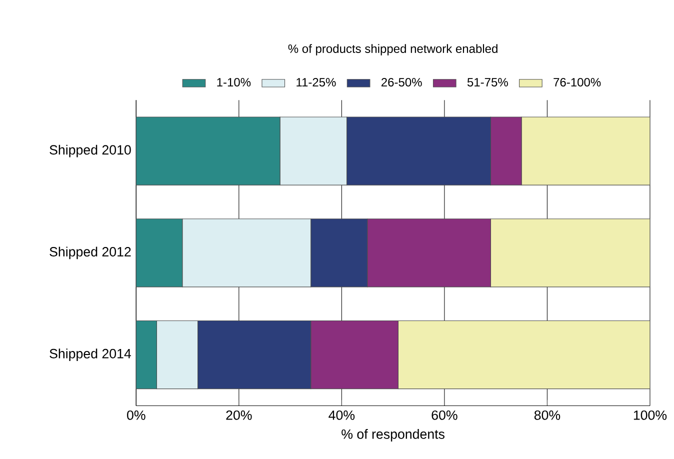 The height and width of the screenshot is (459, 674). Describe the element at coordinates (136, 415) in the screenshot. I see `x-tick-label: 0%` at that location.